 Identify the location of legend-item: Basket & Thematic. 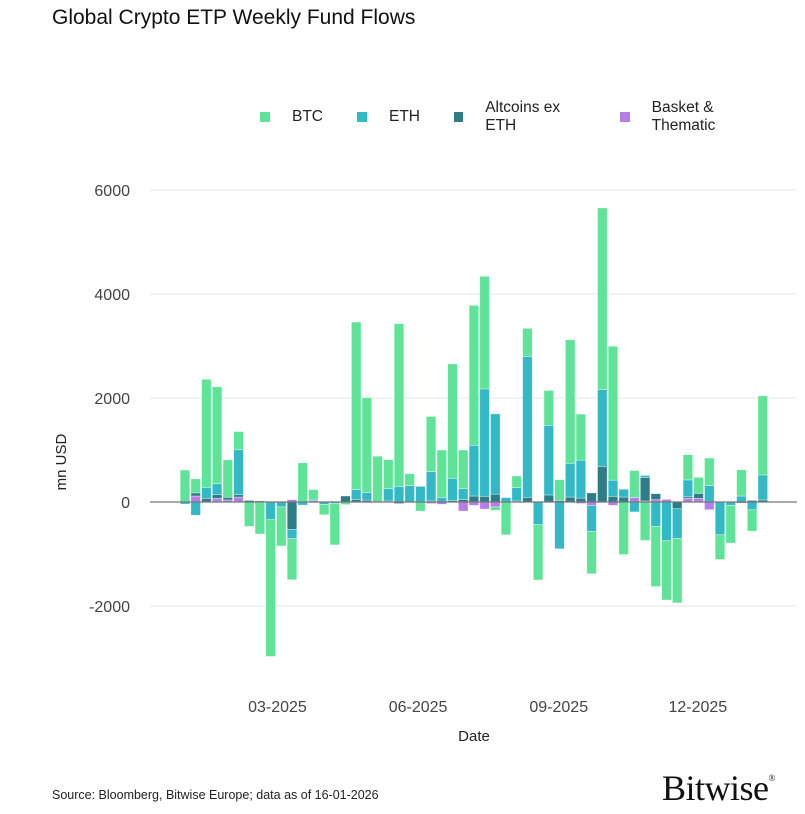
(695, 117).